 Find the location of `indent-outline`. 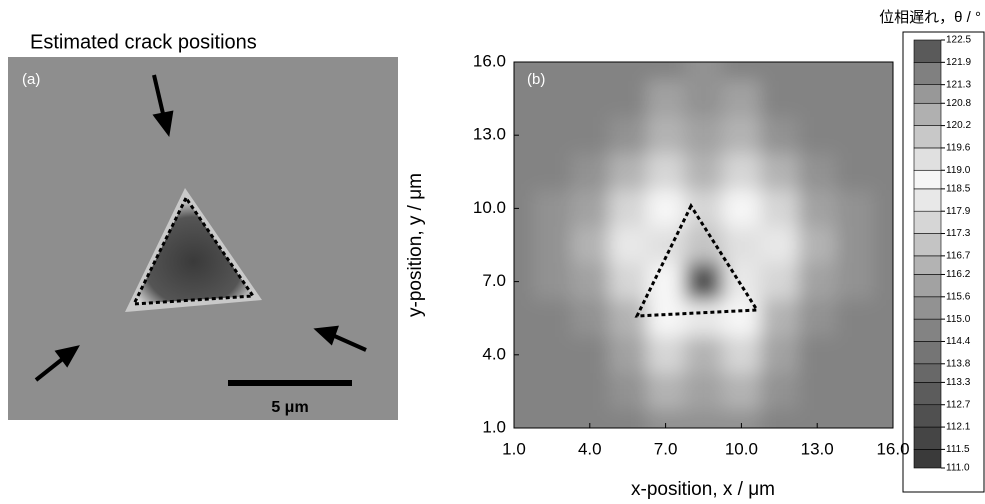

indent-outline is located at coordinates (697, 260).